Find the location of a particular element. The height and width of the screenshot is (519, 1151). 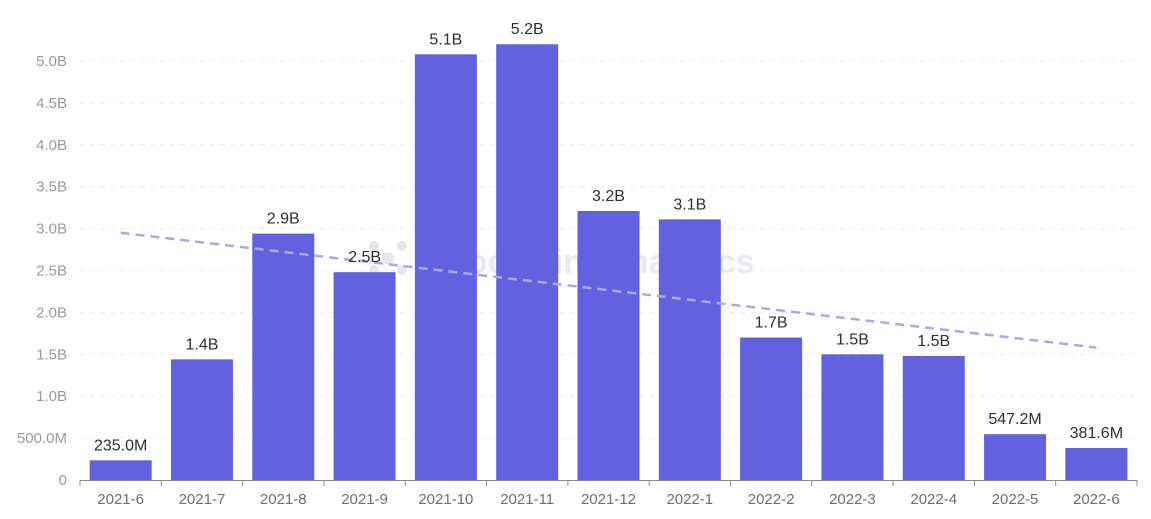

x-tick-label: 2021-12 is located at coordinates (608, 499).